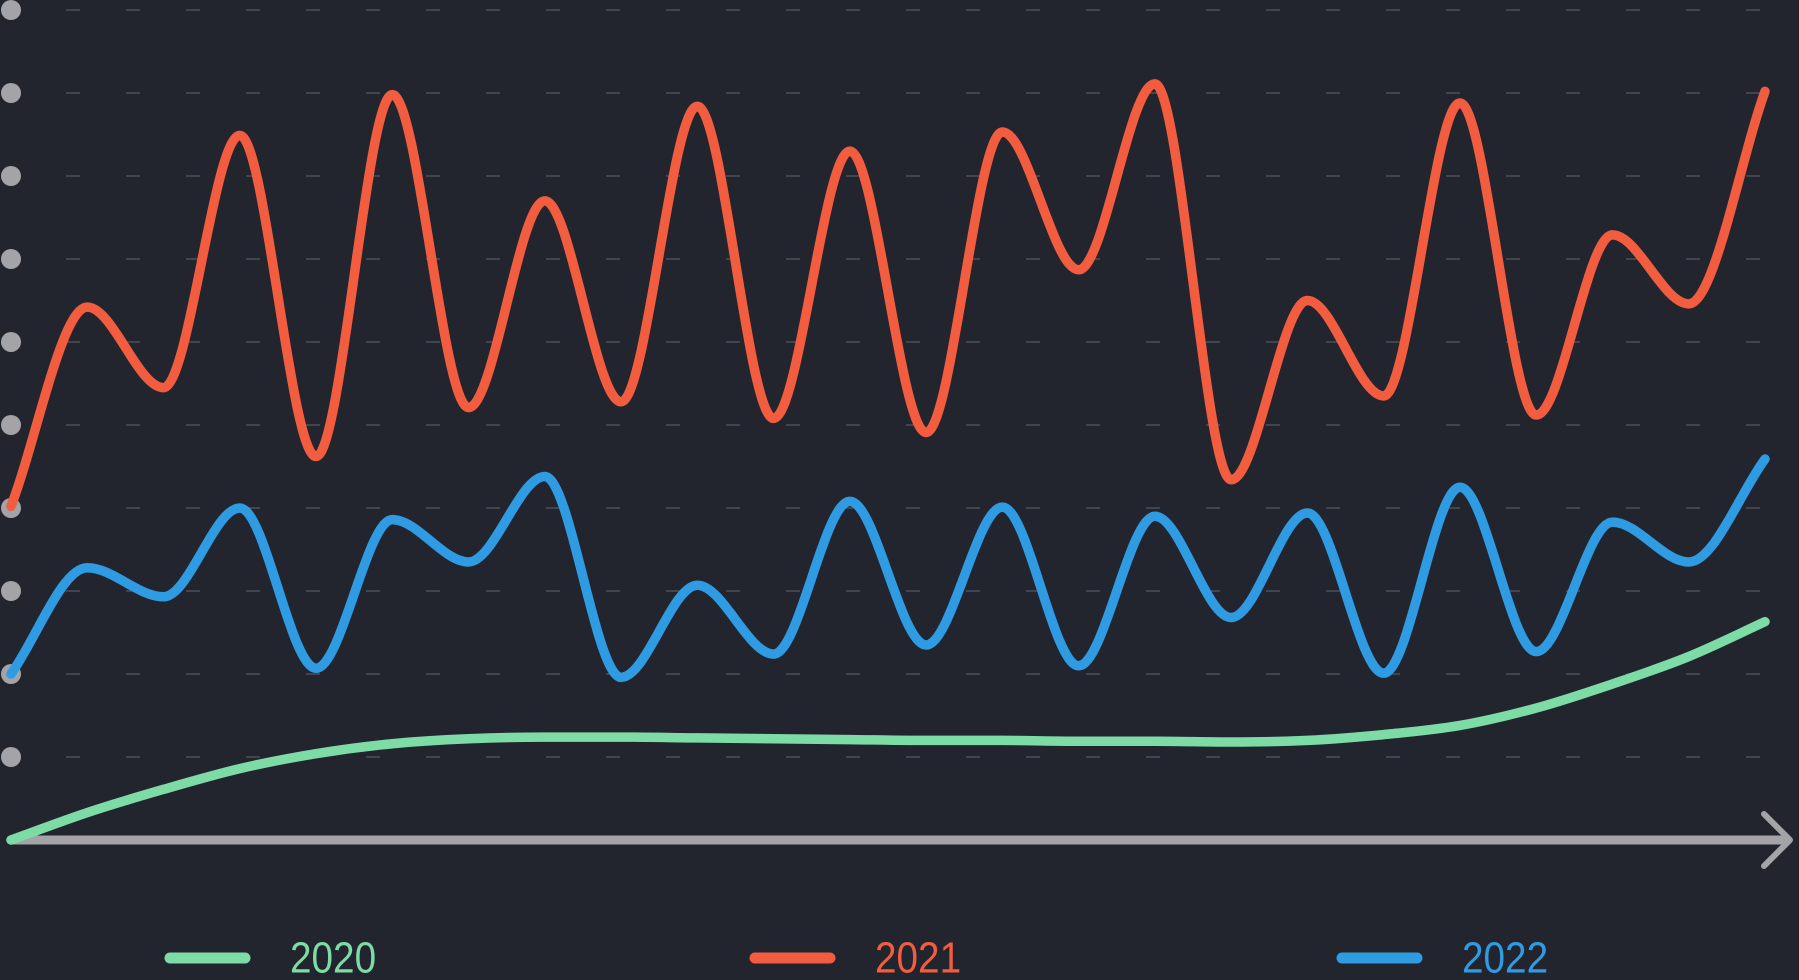 Image resolution: width=1799 pixels, height=980 pixels. What do you see at coordinates (1777, 840) in the screenshot?
I see `x-axis-arrow` at bounding box center [1777, 840].